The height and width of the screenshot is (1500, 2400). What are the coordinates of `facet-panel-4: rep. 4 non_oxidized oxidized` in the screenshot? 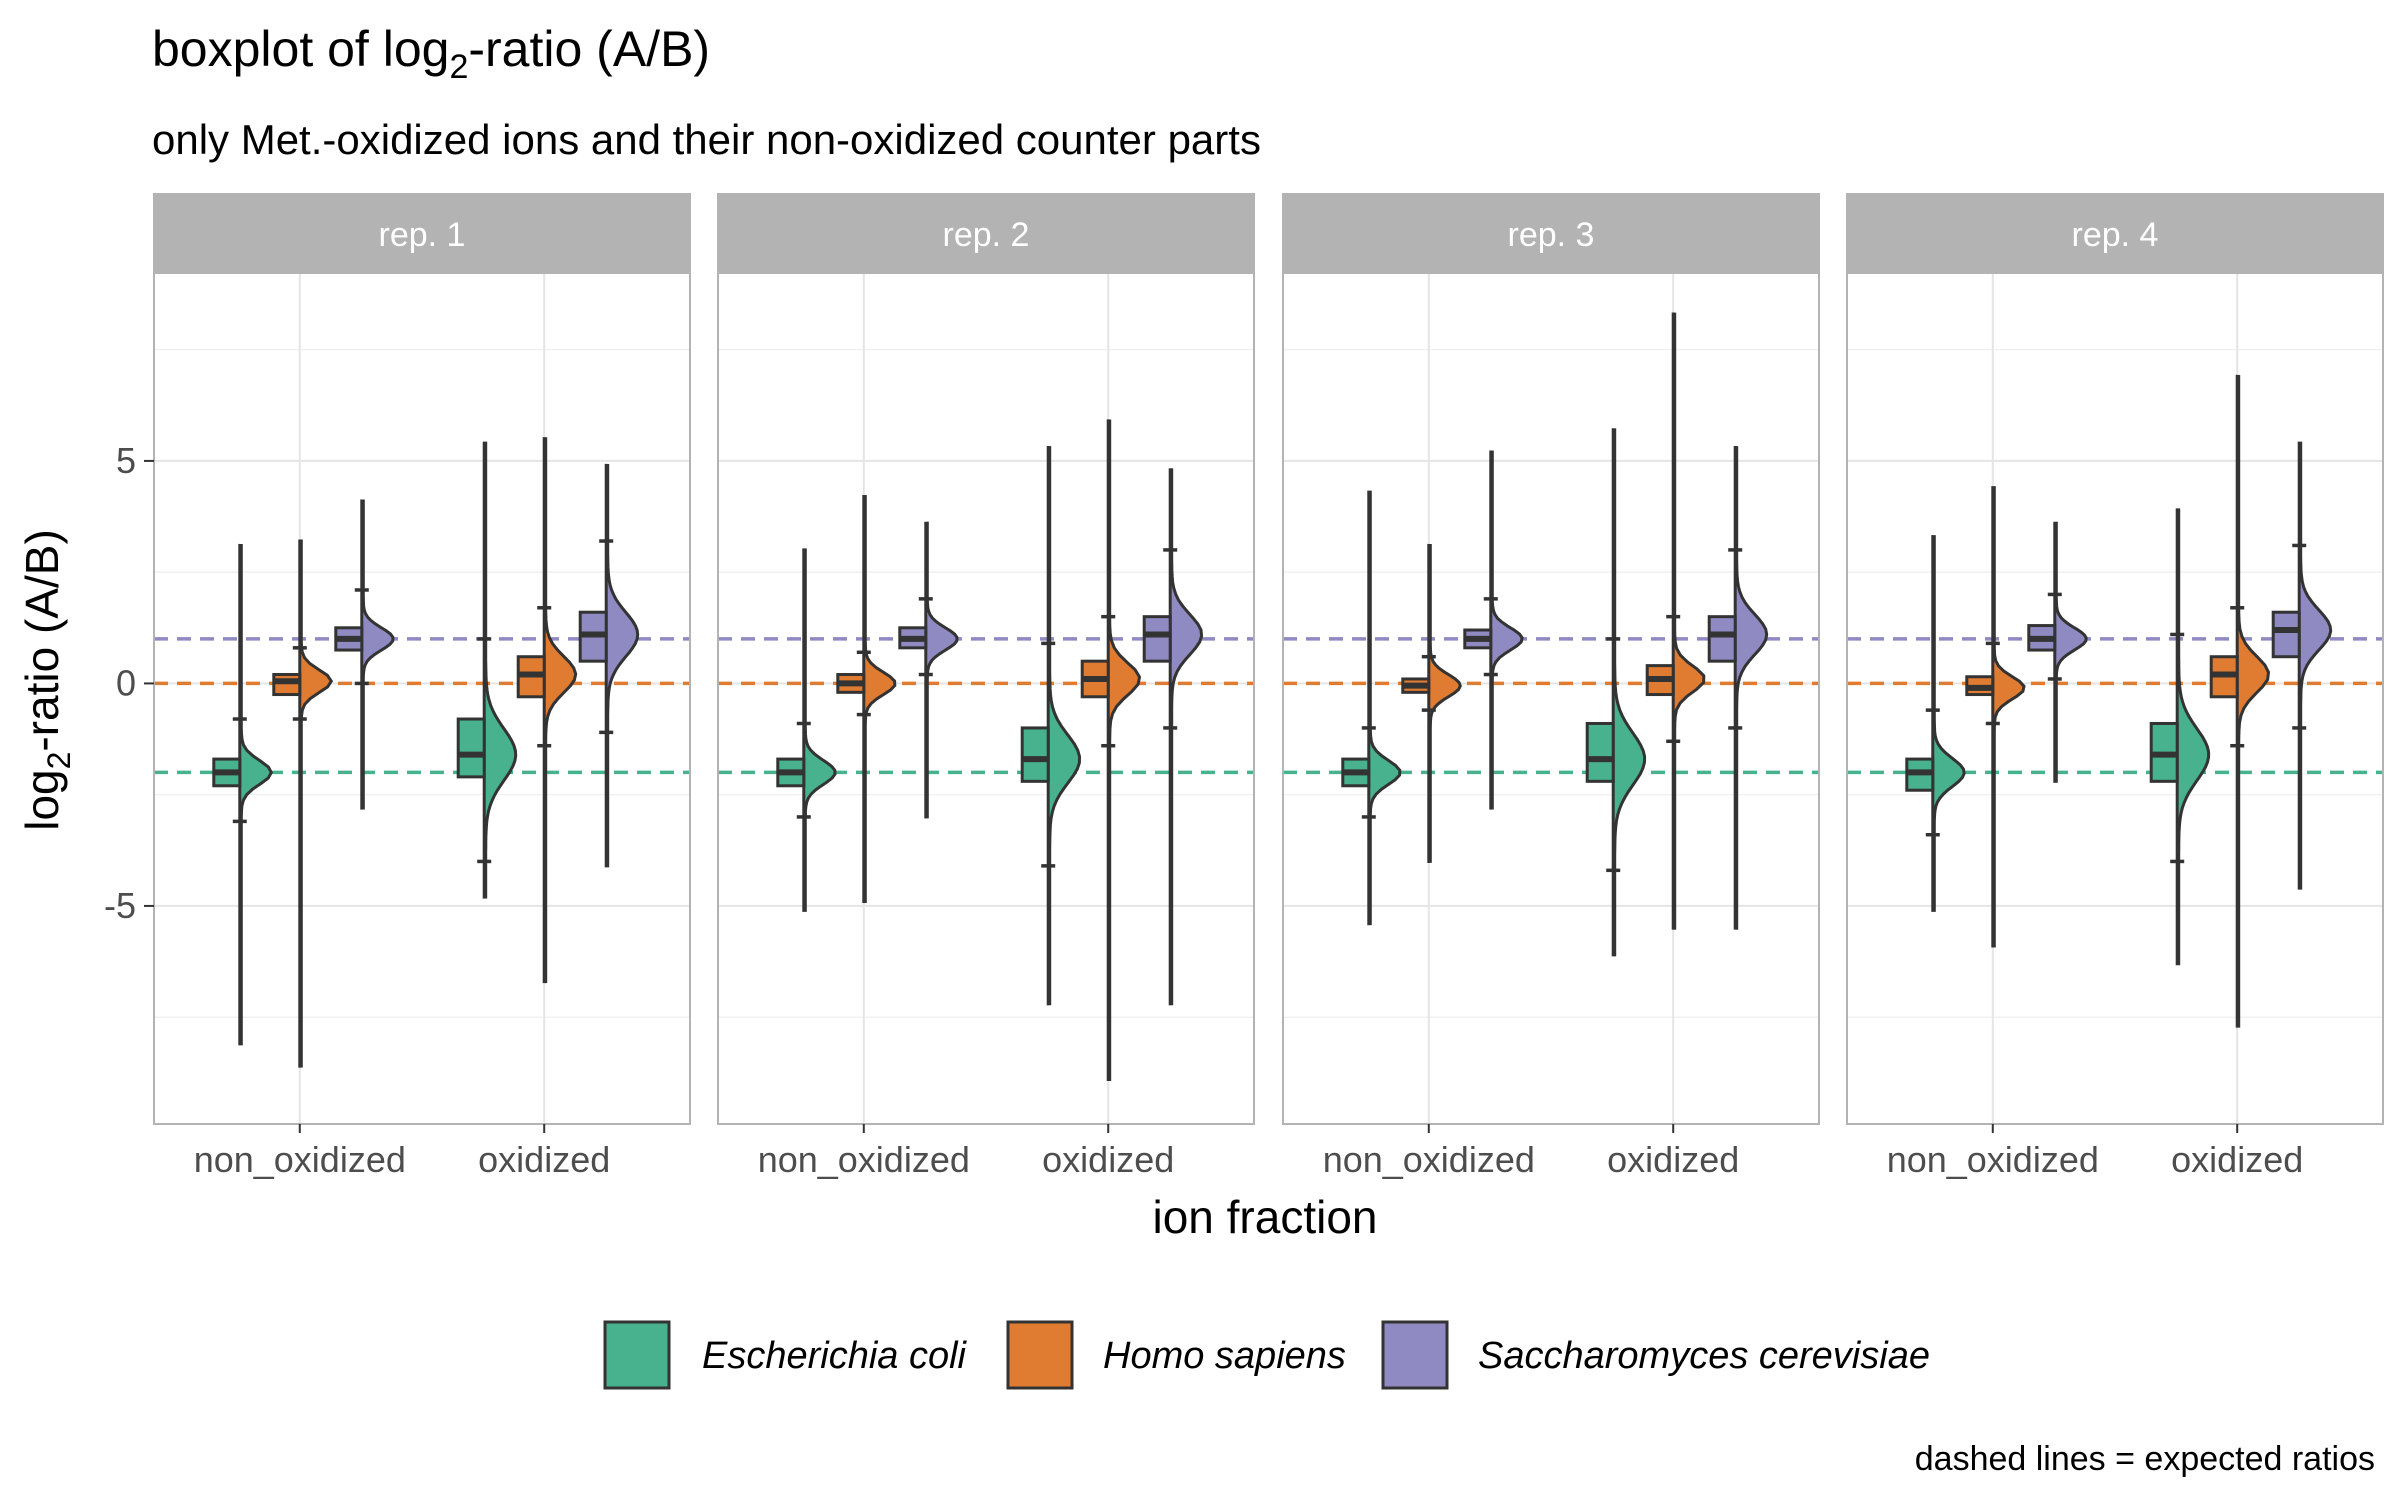 It's located at (2115, 686).